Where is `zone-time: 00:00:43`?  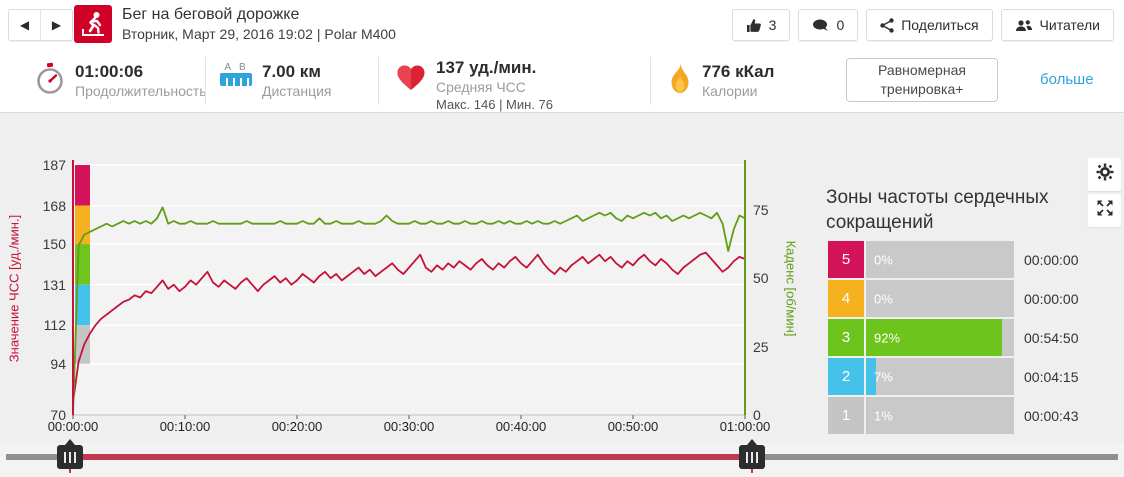 zone-time: 00:00:43 is located at coordinates (1051, 415).